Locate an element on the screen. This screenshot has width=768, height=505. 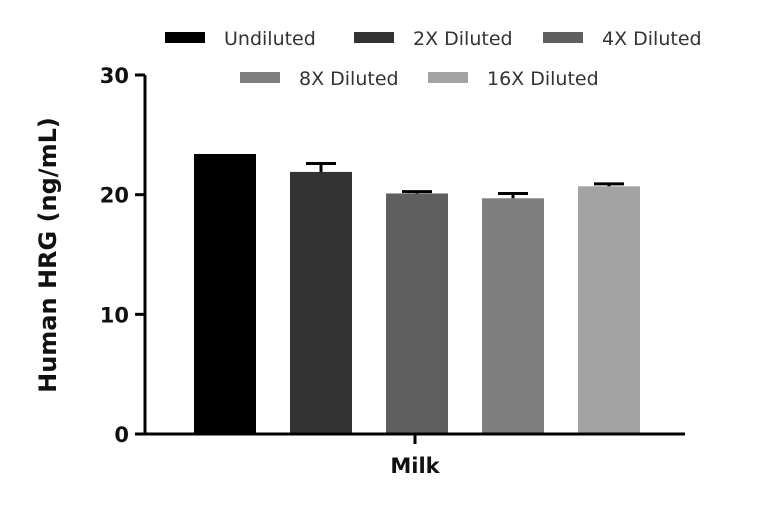
y-tick-label: 20 is located at coordinates (114, 196).